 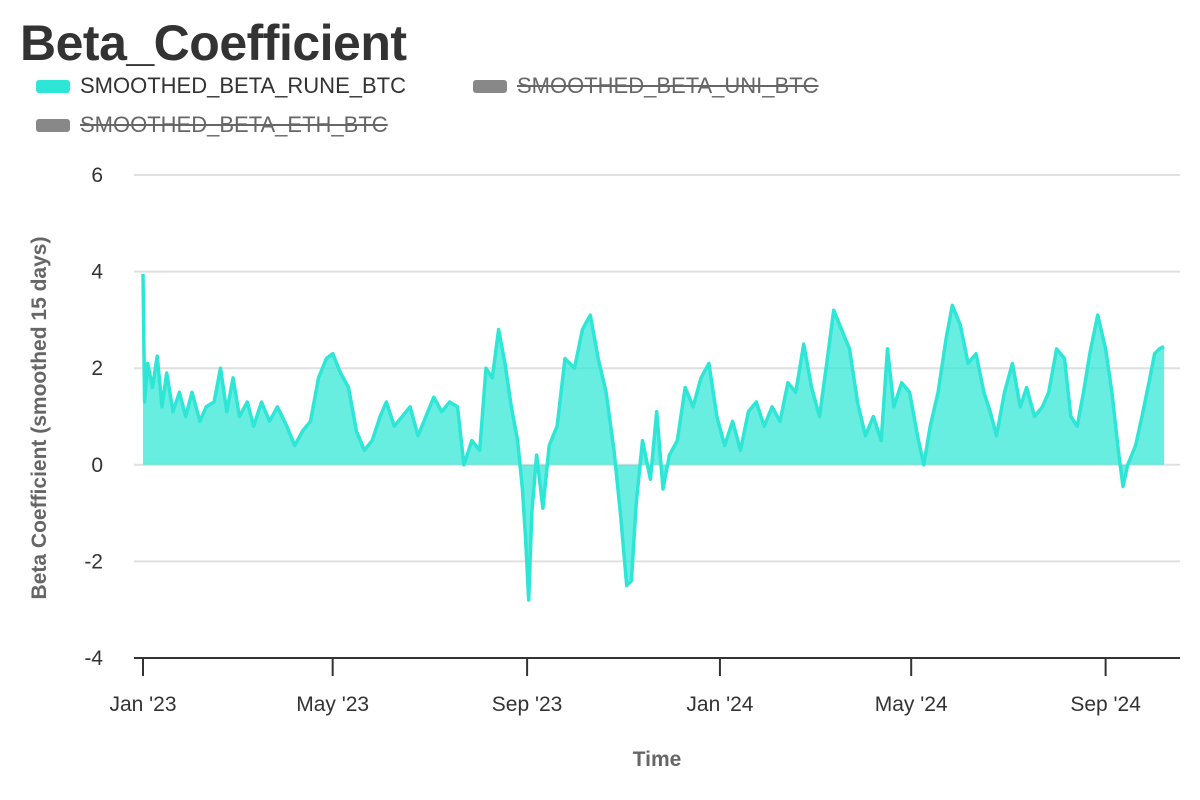 What do you see at coordinates (332, 704) in the screenshot?
I see `x-tick-label: May '23` at bounding box center [332, 704].